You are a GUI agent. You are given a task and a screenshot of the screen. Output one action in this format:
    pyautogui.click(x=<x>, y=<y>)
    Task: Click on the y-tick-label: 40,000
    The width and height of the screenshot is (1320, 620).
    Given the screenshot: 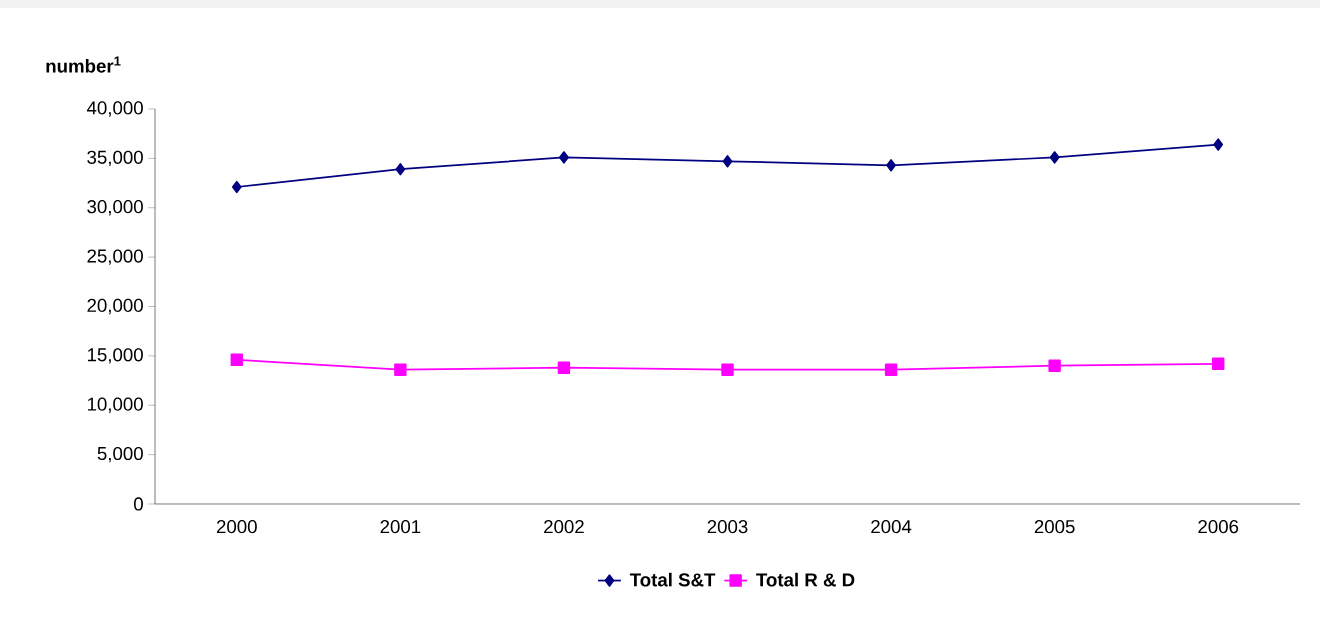 What is the action you would take?
    pyautogui.click(x=114, y=109)
    